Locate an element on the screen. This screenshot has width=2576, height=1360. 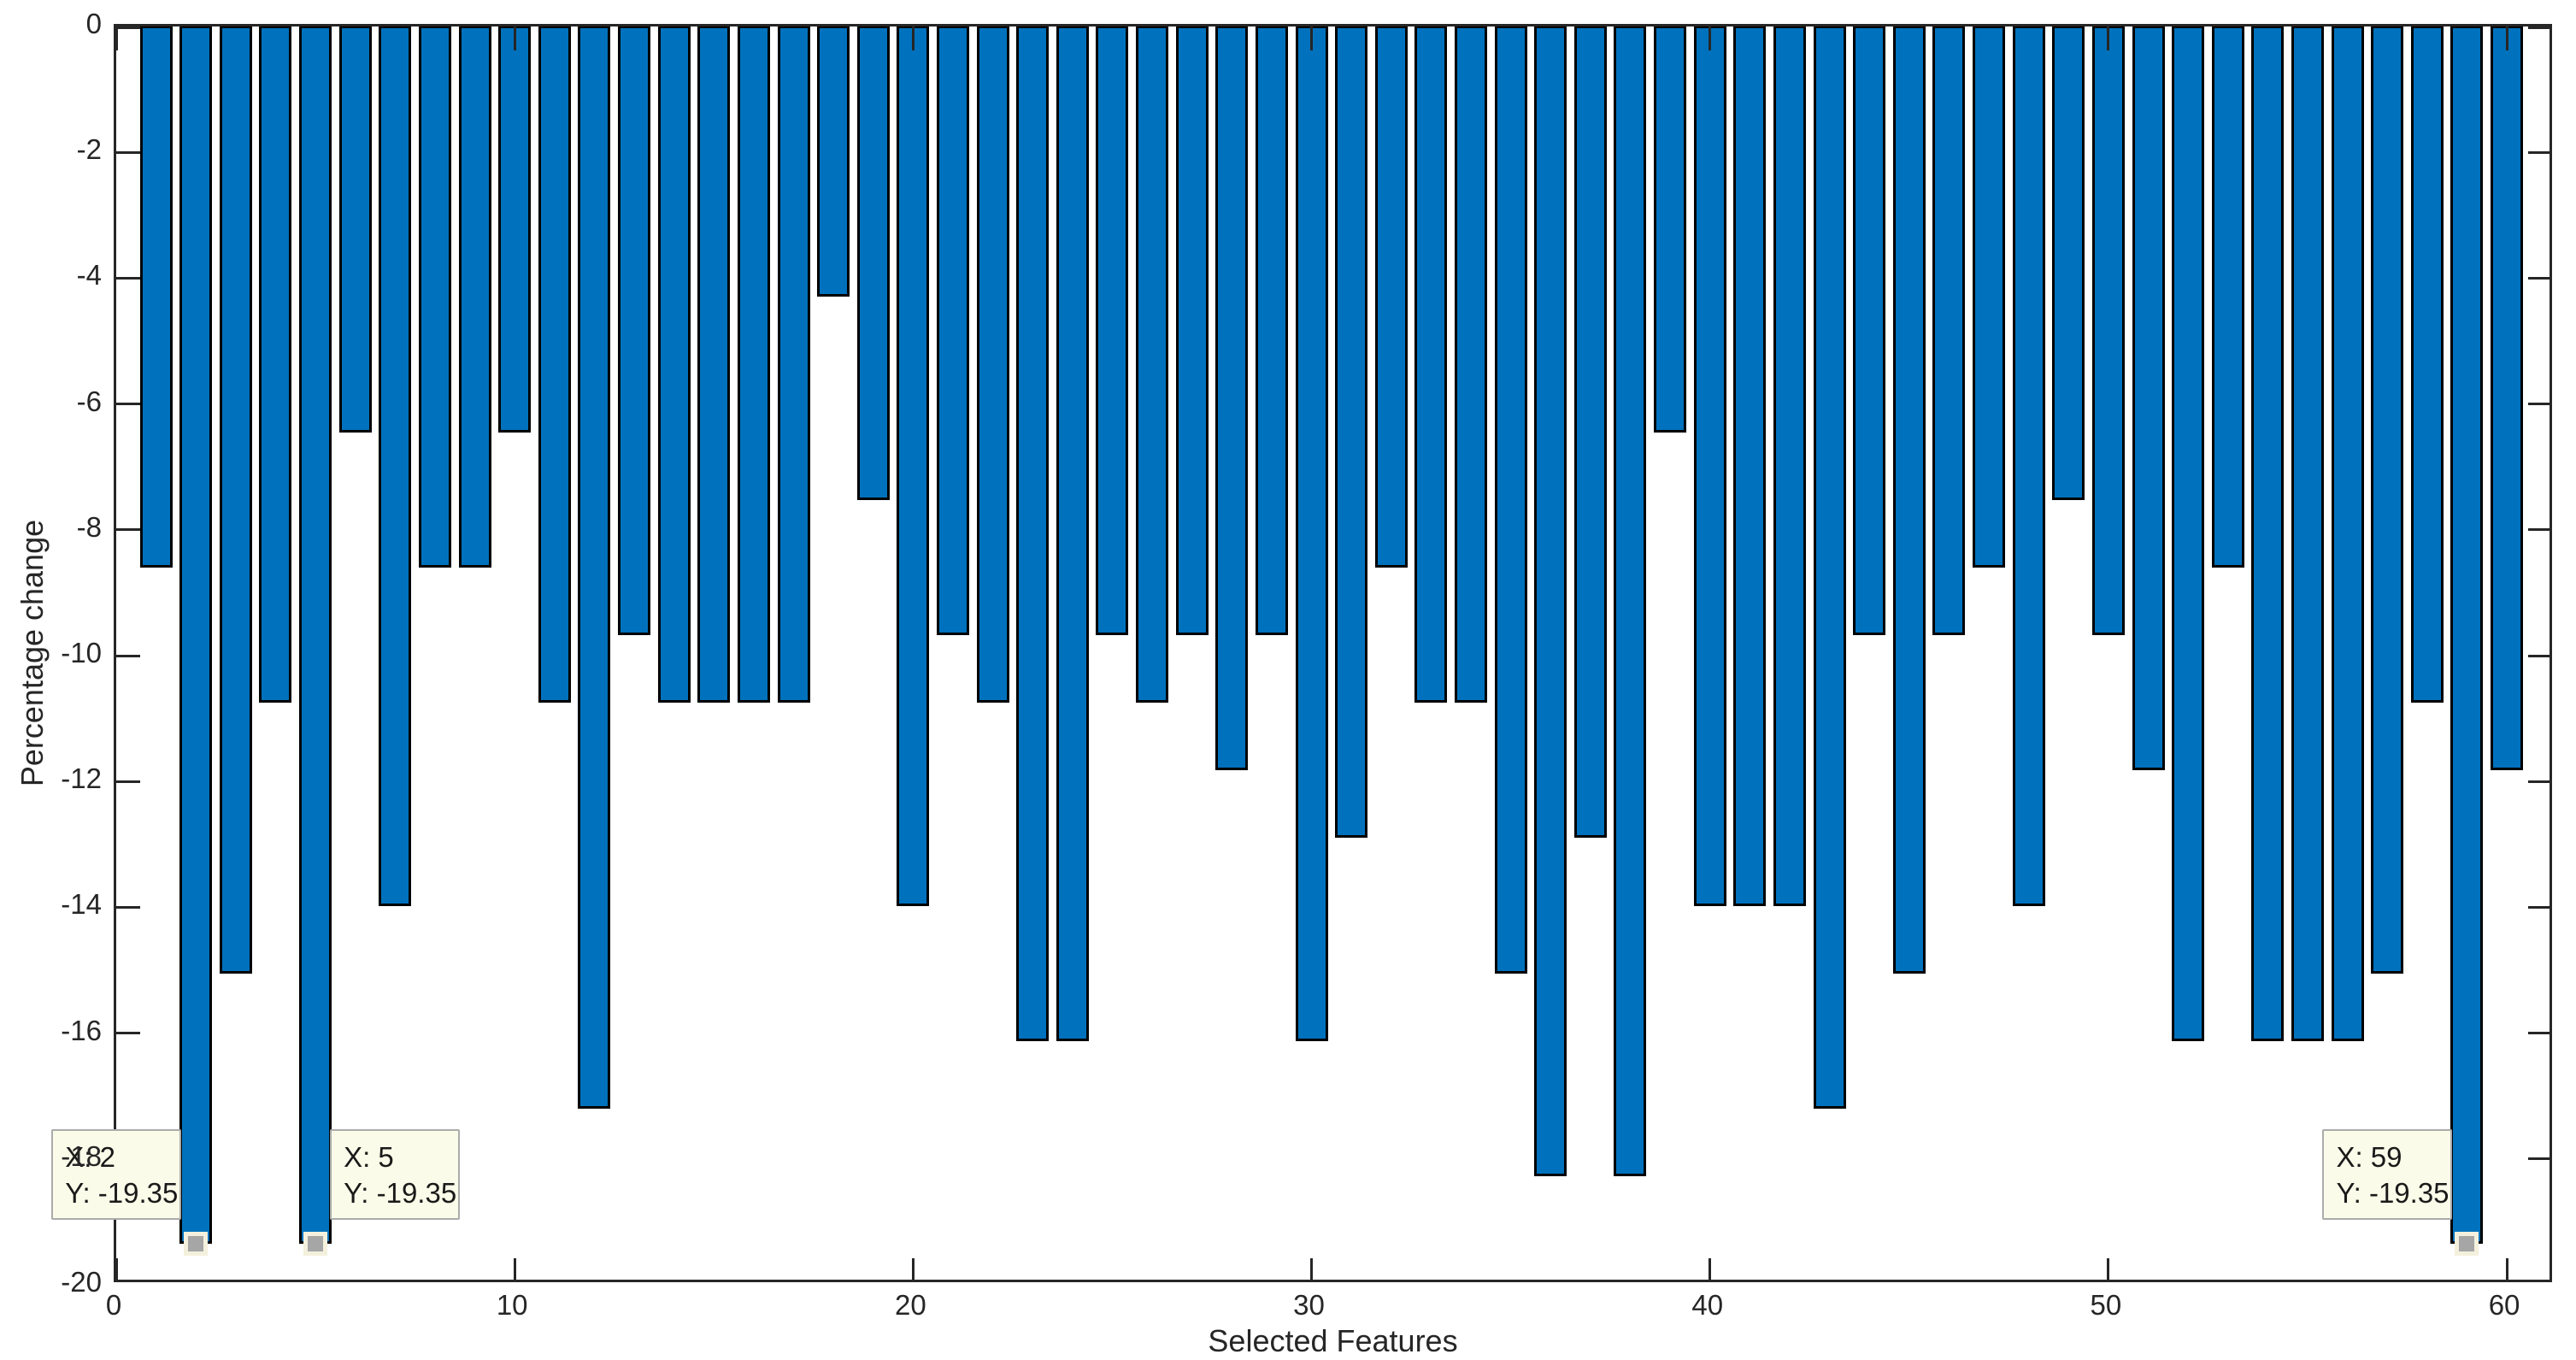
datatip-box-2: X: 2 Y: -19.35 is located at coordinates (116, 1175).